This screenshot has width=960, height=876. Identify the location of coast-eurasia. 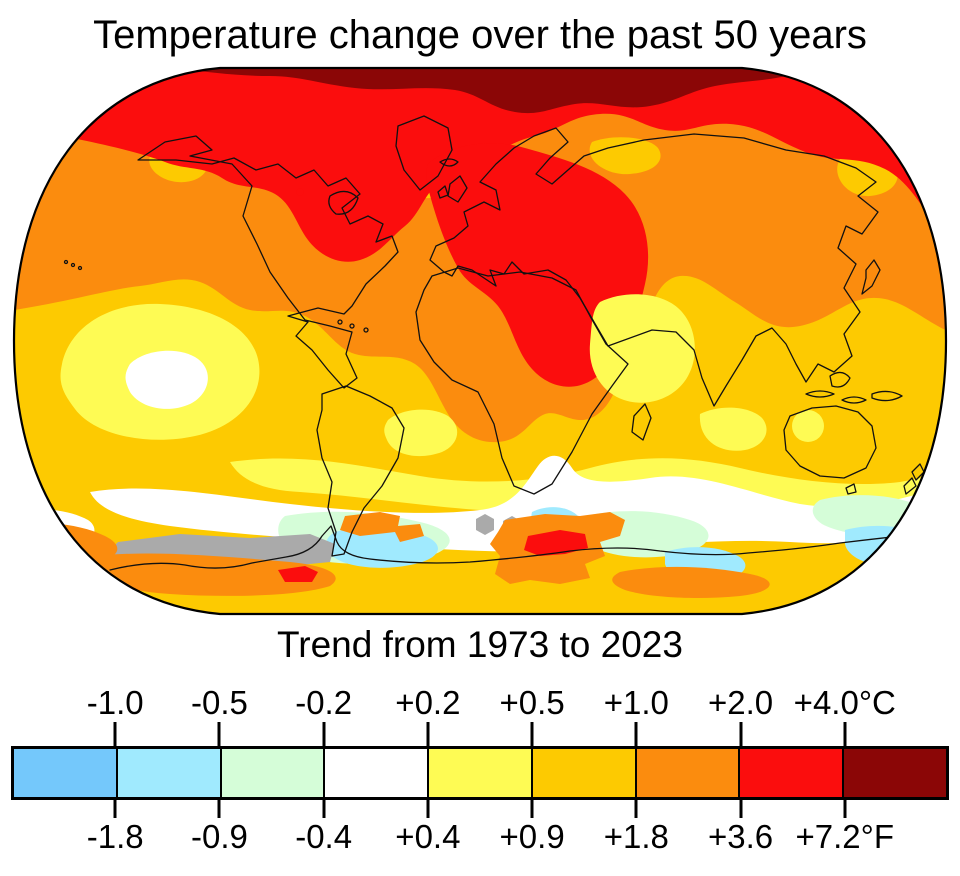
(654, 267).